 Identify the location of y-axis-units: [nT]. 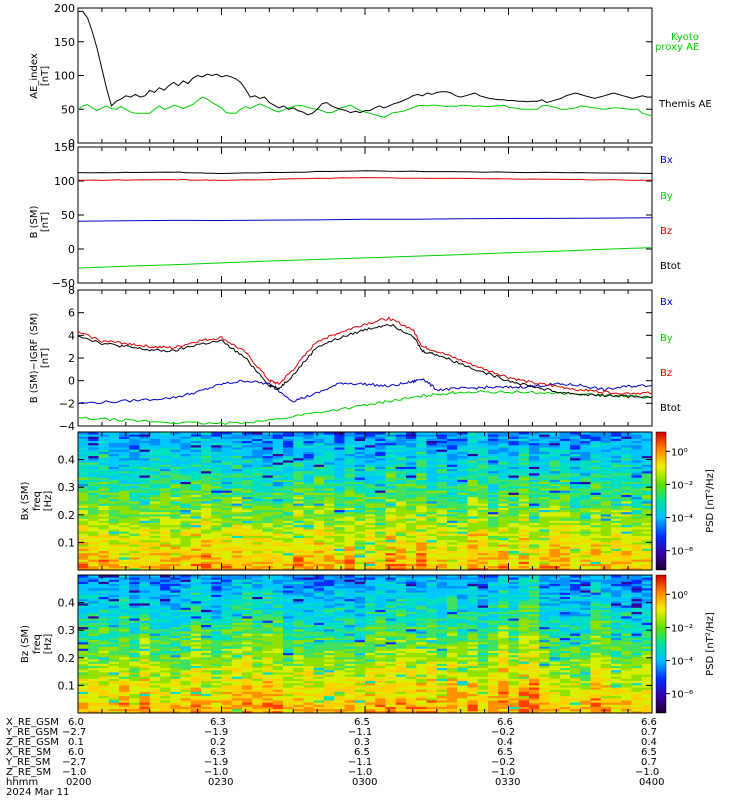
(45, 222).